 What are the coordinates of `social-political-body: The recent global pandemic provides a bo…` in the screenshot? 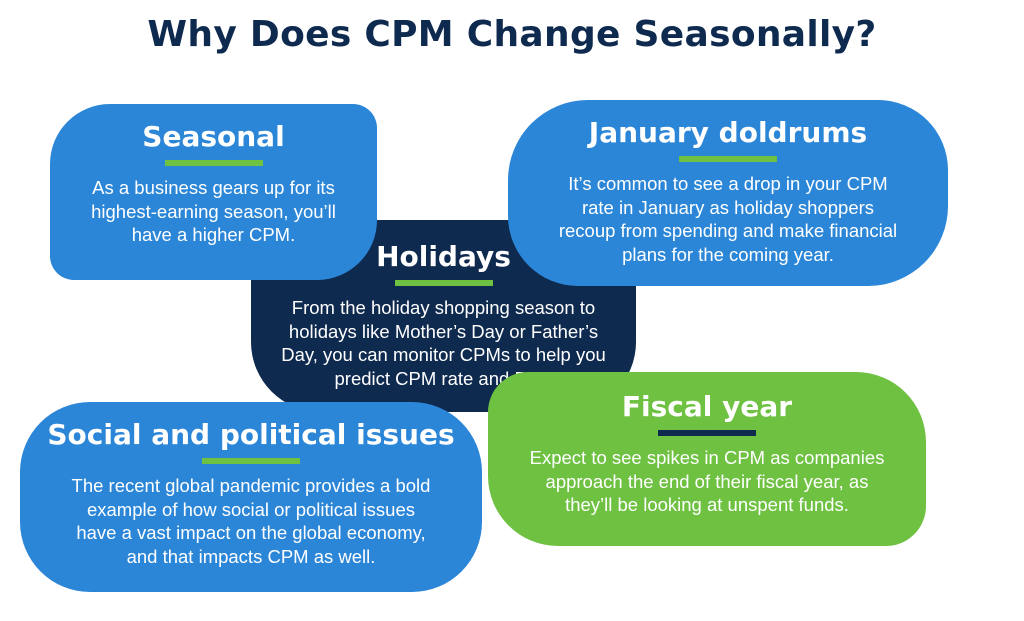 It's located at (251, 521).